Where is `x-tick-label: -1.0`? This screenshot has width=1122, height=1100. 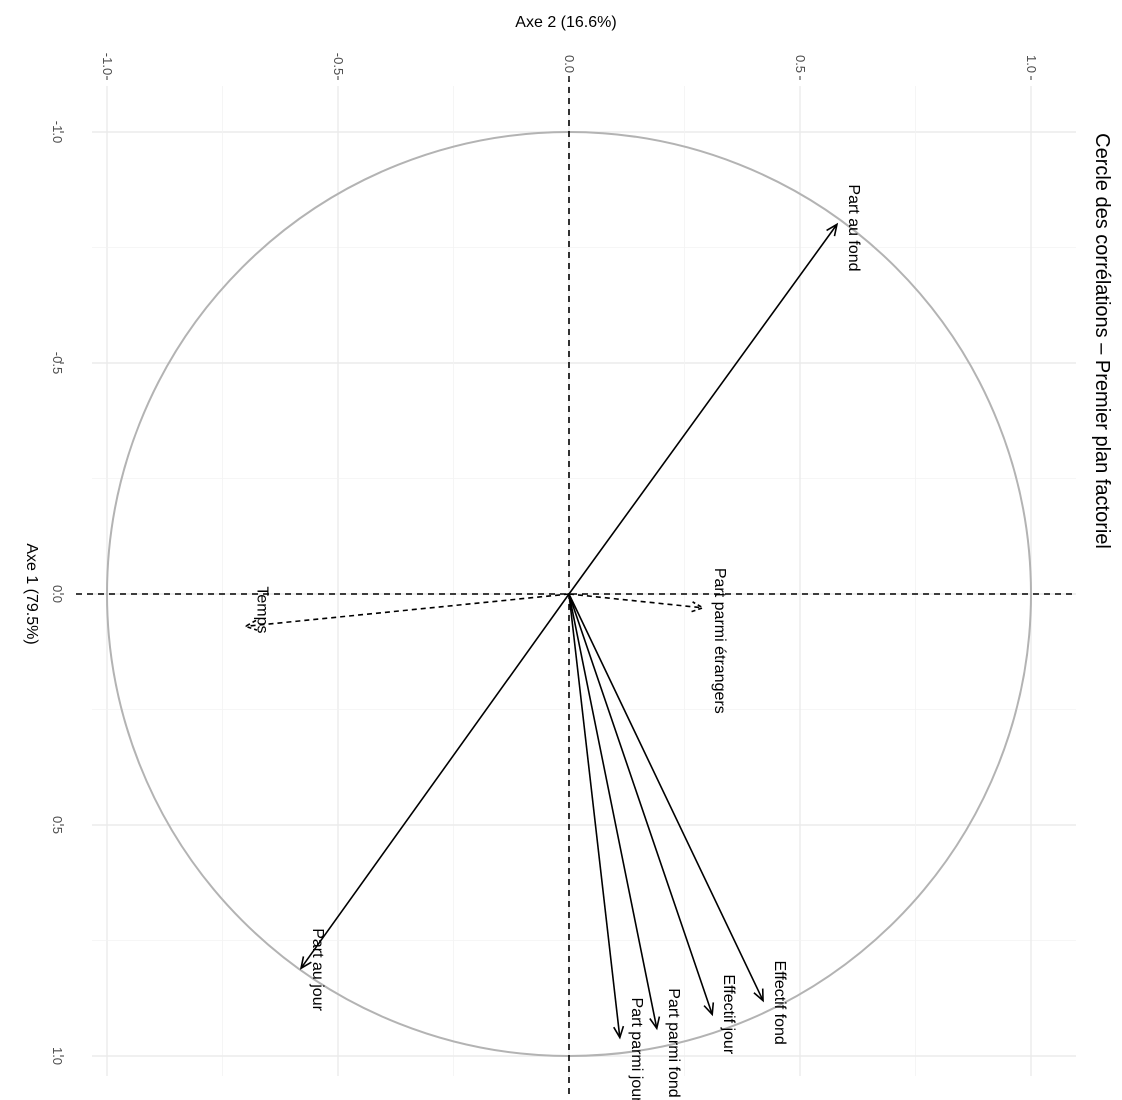 x-tick-label: -1.0 is located at coordinates (57, 132).